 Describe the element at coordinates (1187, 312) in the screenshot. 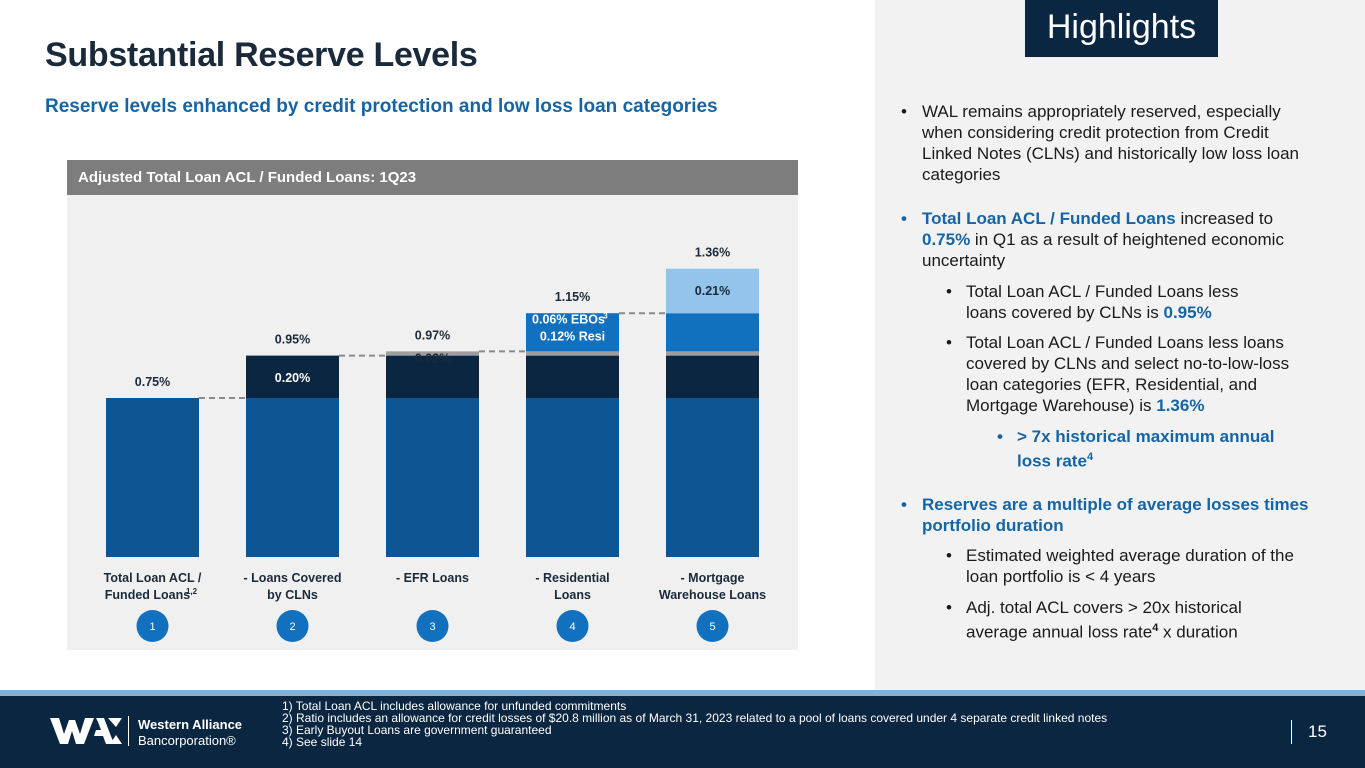

I see `bullet-emphasis-value: 0.95%` at that location.